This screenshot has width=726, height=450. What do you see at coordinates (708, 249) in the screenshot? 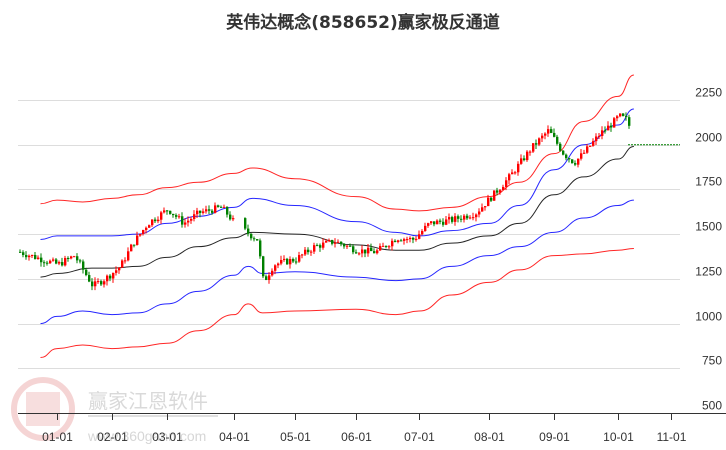
I see `y-axis: 500 750 1000 1250 1500 1750 2000 2250` at bounding box center [708, 249].